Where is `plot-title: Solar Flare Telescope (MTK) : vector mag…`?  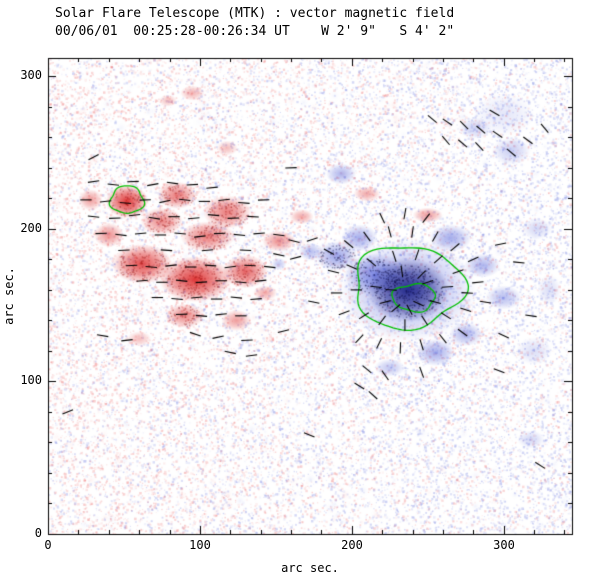
plot-title: Solar Flare Telescope (MTK) : vector mag… is located at coordinates (255, 13).